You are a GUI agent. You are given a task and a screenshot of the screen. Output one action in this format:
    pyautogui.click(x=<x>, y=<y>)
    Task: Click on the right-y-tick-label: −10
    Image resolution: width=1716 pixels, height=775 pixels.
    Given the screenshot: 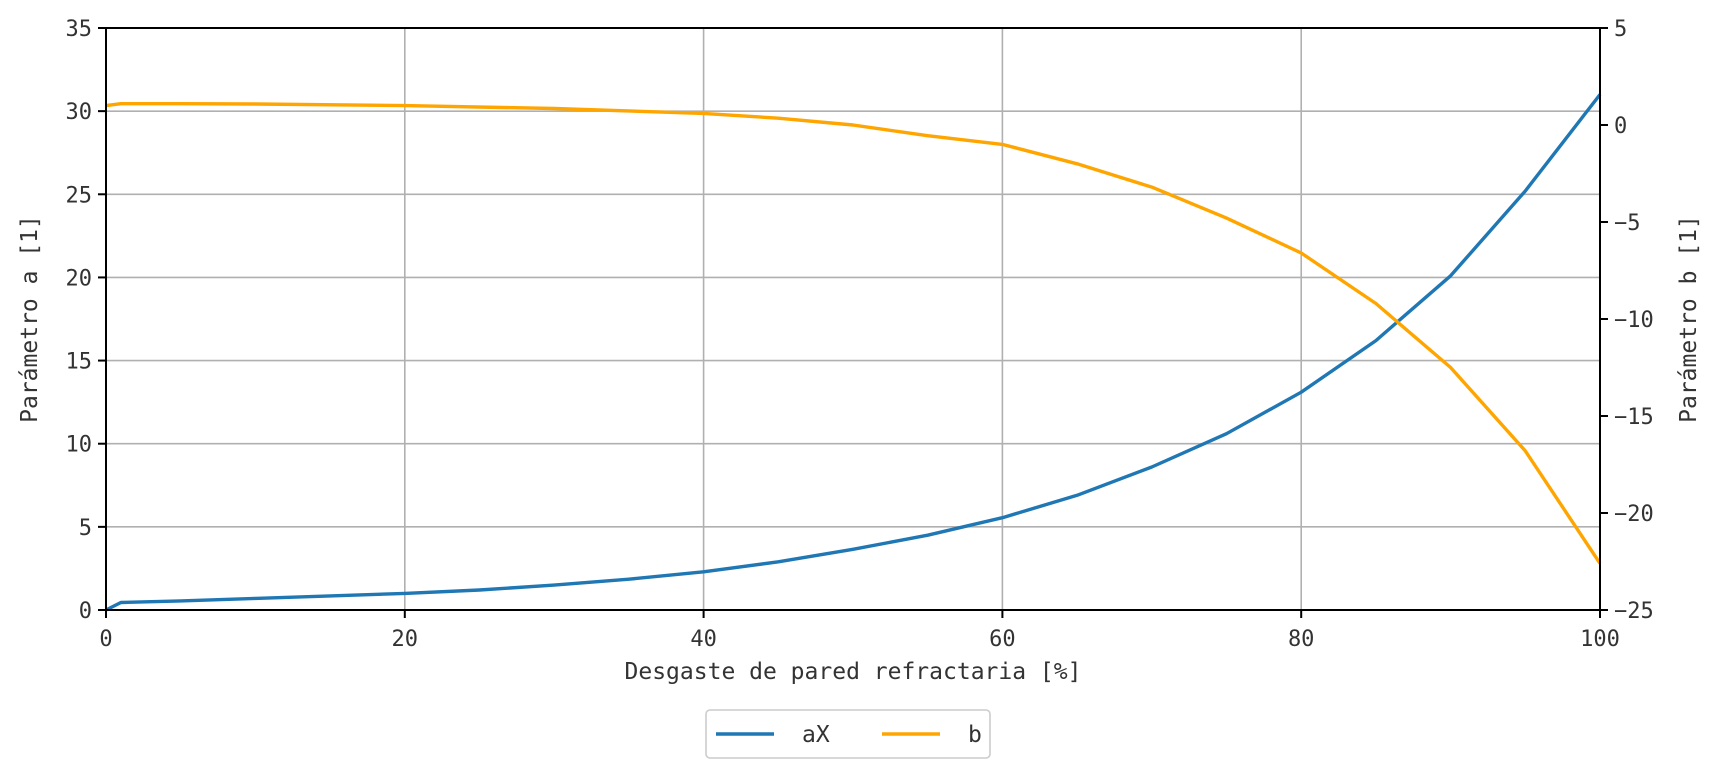 What is the action you would take?
    pyautogui.click(x=1634, y=320)
    